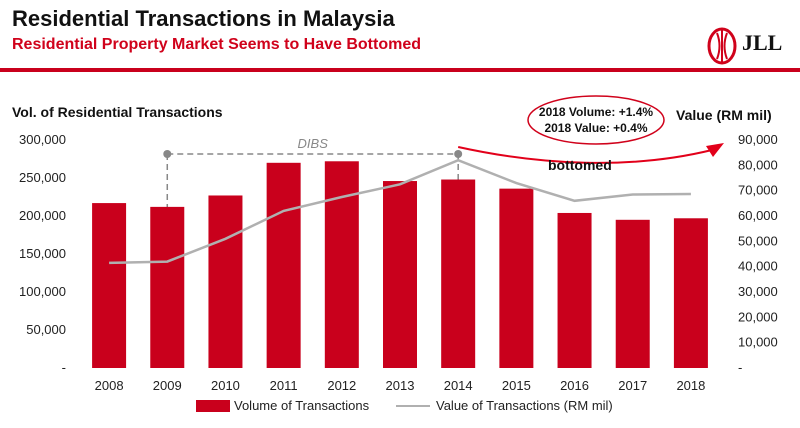  Describe the element at coordinates (724, 115) in the screenshot. I see `y-axis-right-label: Value (RM mil)` at that location.